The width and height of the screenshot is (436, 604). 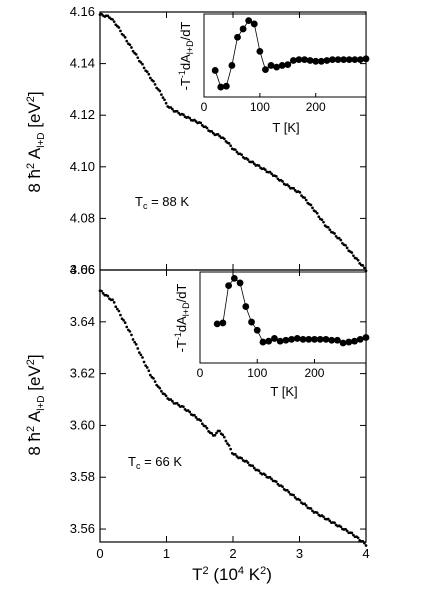 I want to click on top-inset-frame, so click(x=285, y=55).